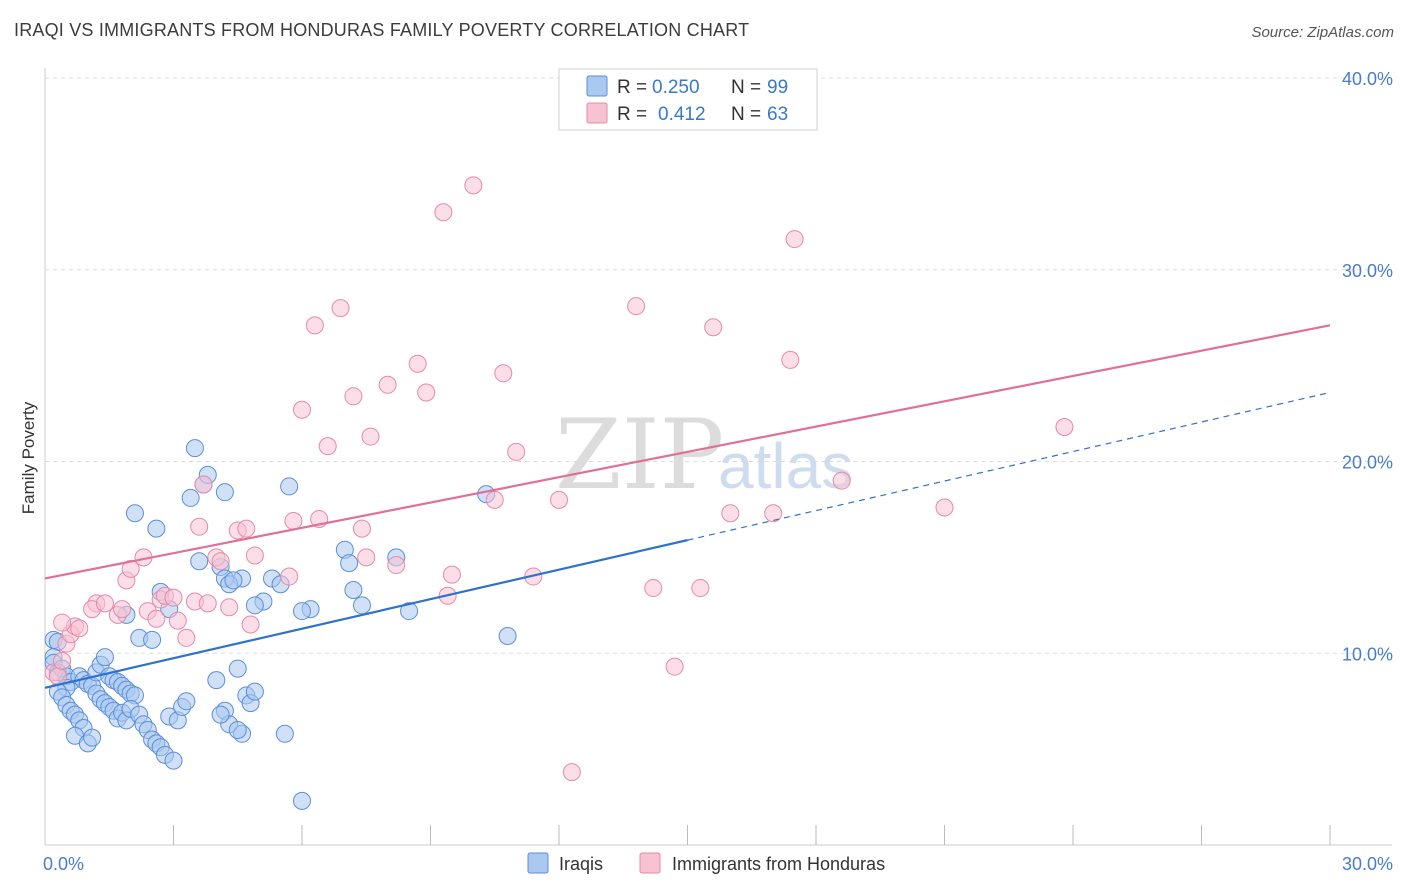  I want to click on x-tick-label-1: 30.0%, so click(1367, 864).